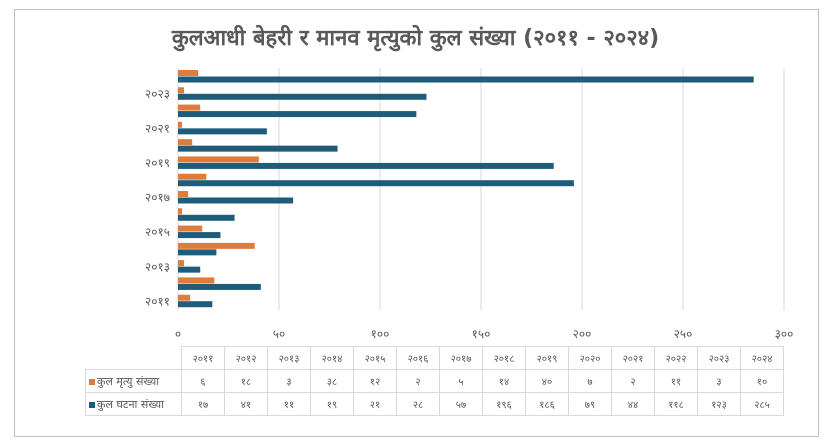  What do you see at coordinates (375, 404) in the screenshot?
I see `value-cell: २१` at bounding box center [375, 404].